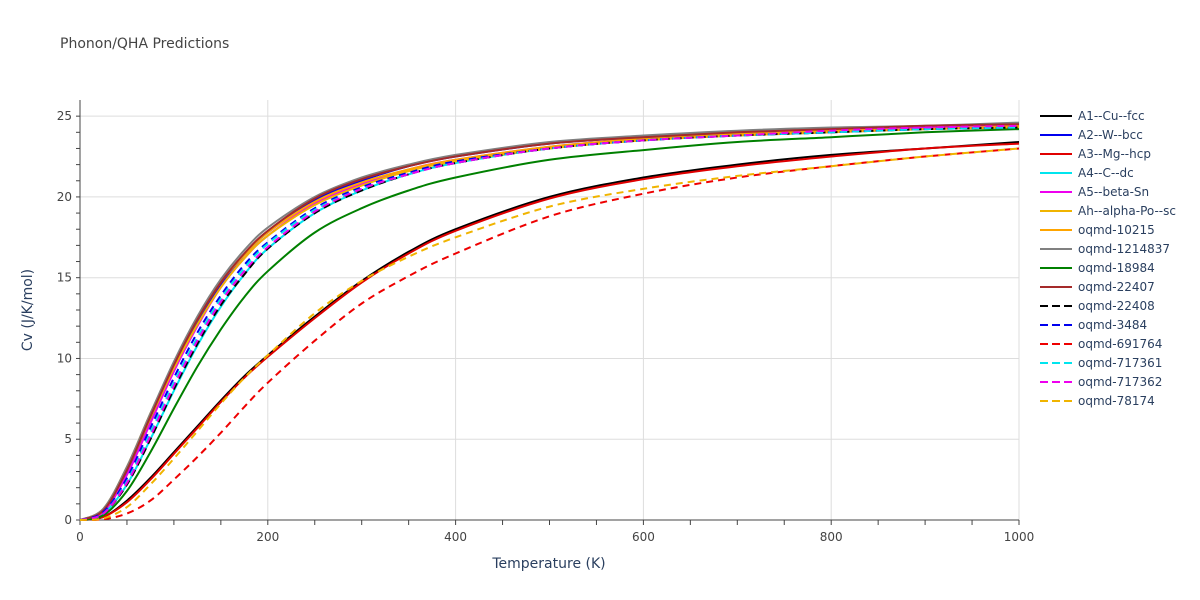  Describe the element at coordinates (68, 520) in the screenshot. I see `y-tick-label: 0` at that location.